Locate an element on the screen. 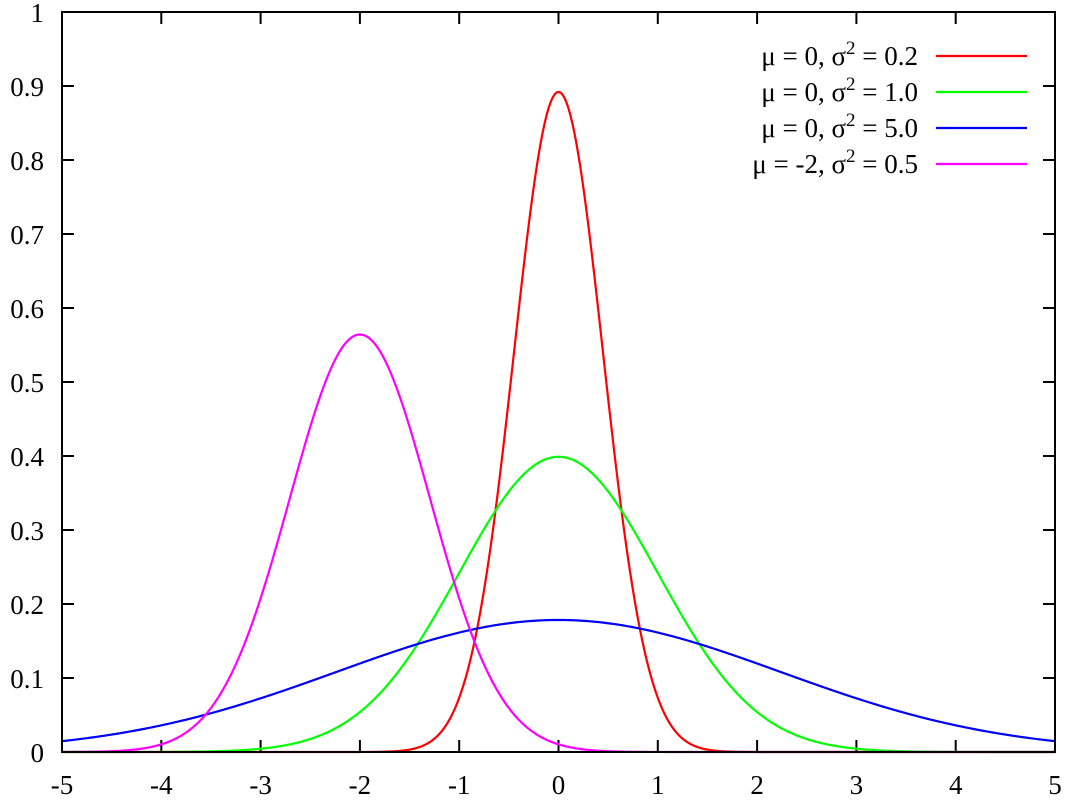 This screenshot has width=1068, height=809. x-tick-label: 5 is located at coordinates (1055, 785).